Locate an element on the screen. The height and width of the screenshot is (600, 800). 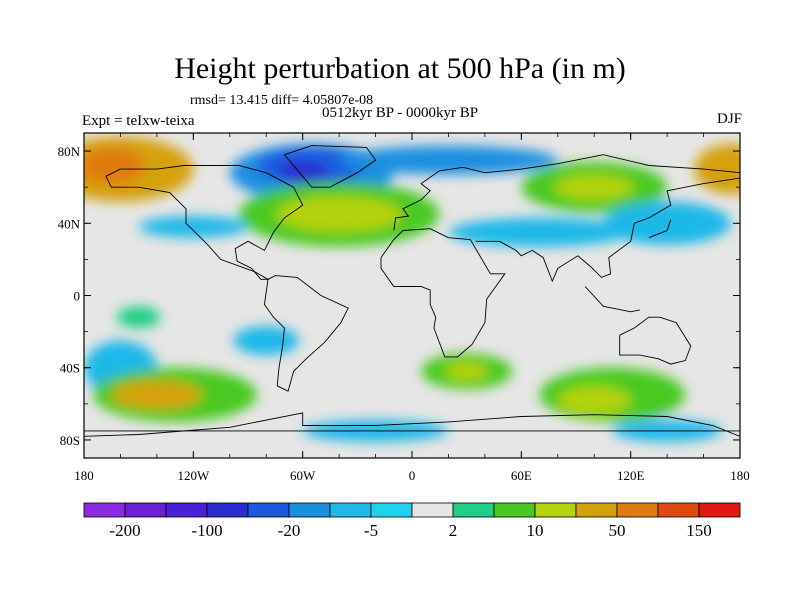
colorbar-label: -5 is located at coordinates (371, 530).